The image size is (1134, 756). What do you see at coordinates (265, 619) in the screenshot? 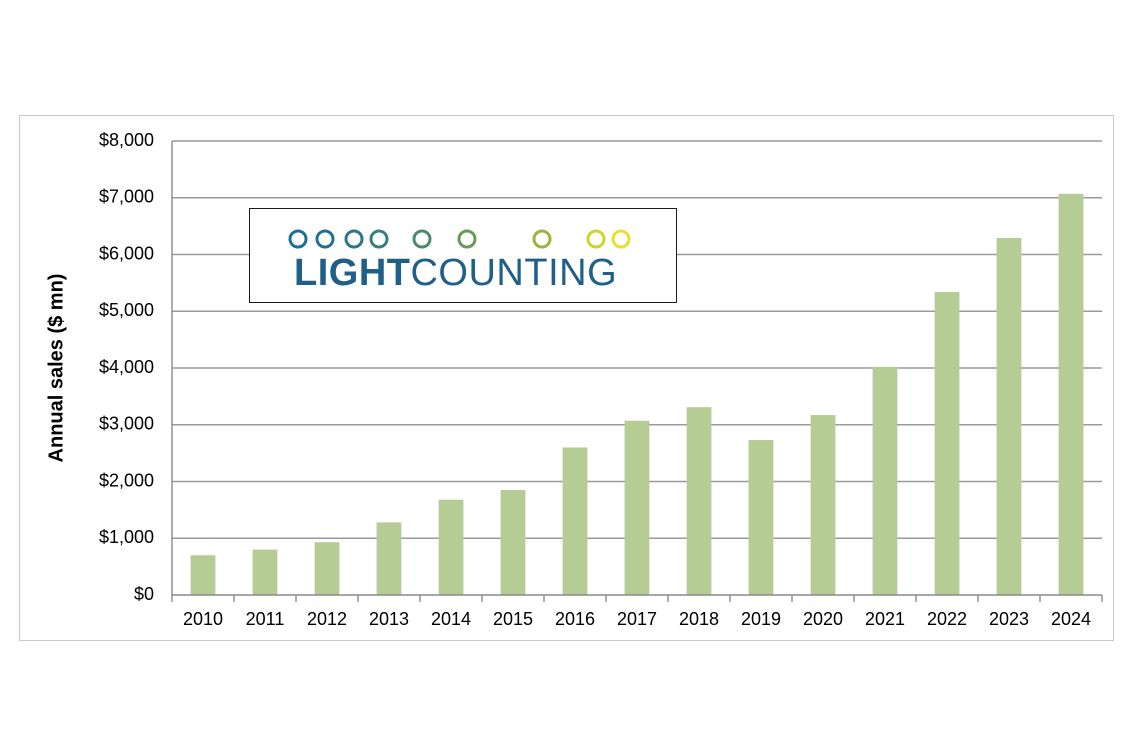
I see `x-tick-label: 2011` at bounding box center [265, 619].